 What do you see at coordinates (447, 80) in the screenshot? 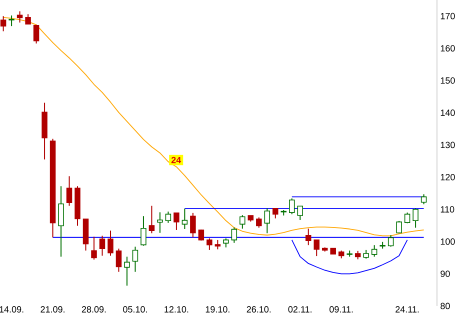
I see `y-tick-label: 150` at bounding box center [447, 80].